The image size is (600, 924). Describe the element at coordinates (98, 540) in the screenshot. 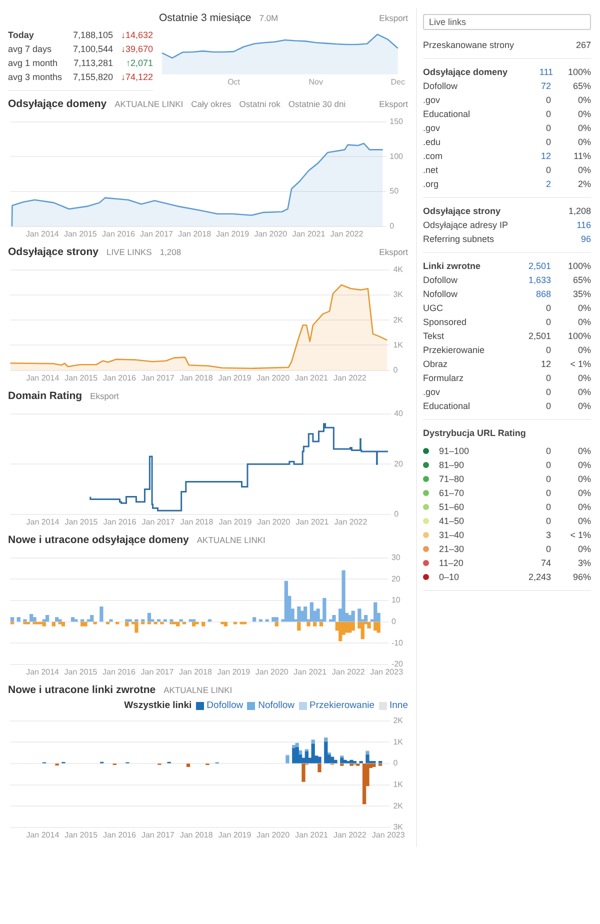

I see `chart-title: Nowe i utracone odsyłające domeny` at that location.